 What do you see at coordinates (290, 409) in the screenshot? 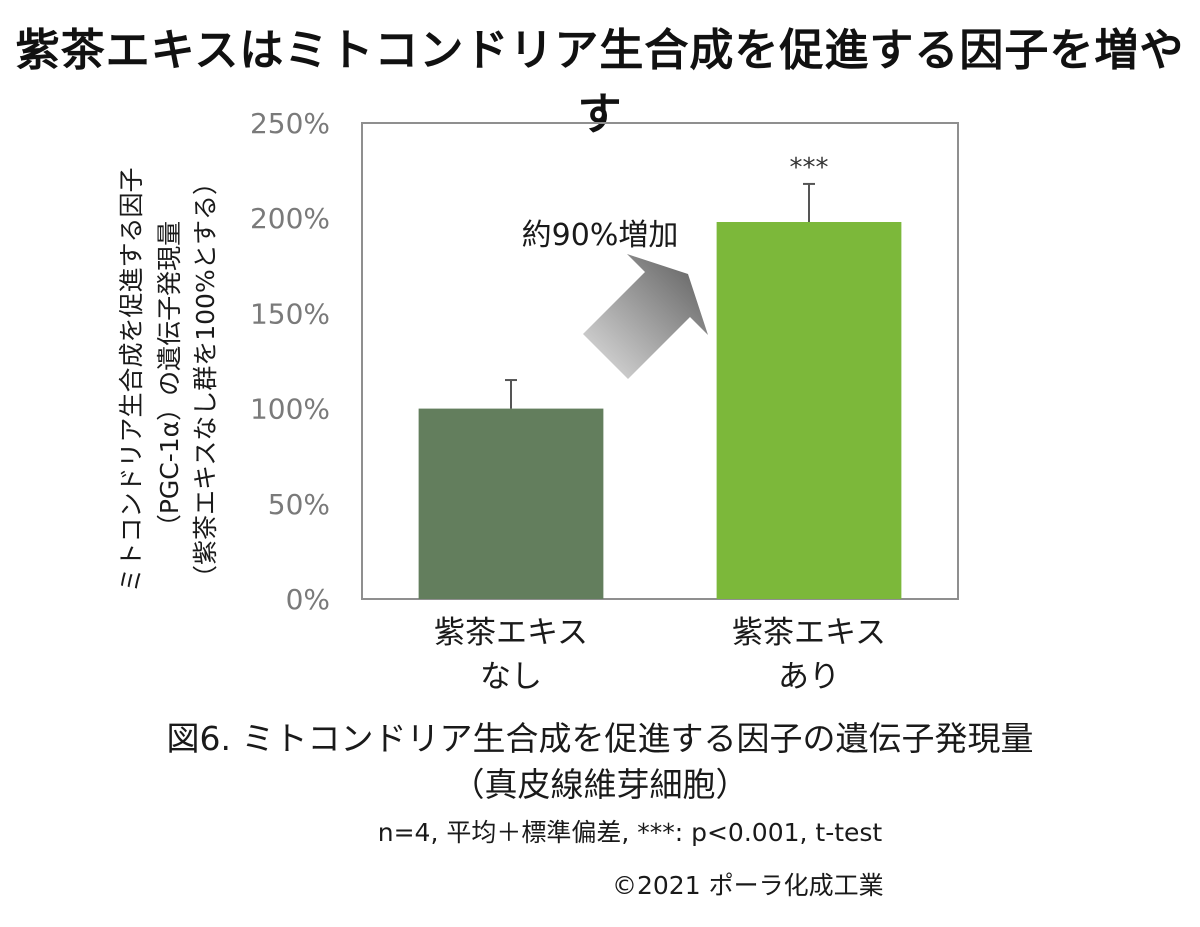
I see `y-tick-label: 100%` at bounding box center [290, 409].